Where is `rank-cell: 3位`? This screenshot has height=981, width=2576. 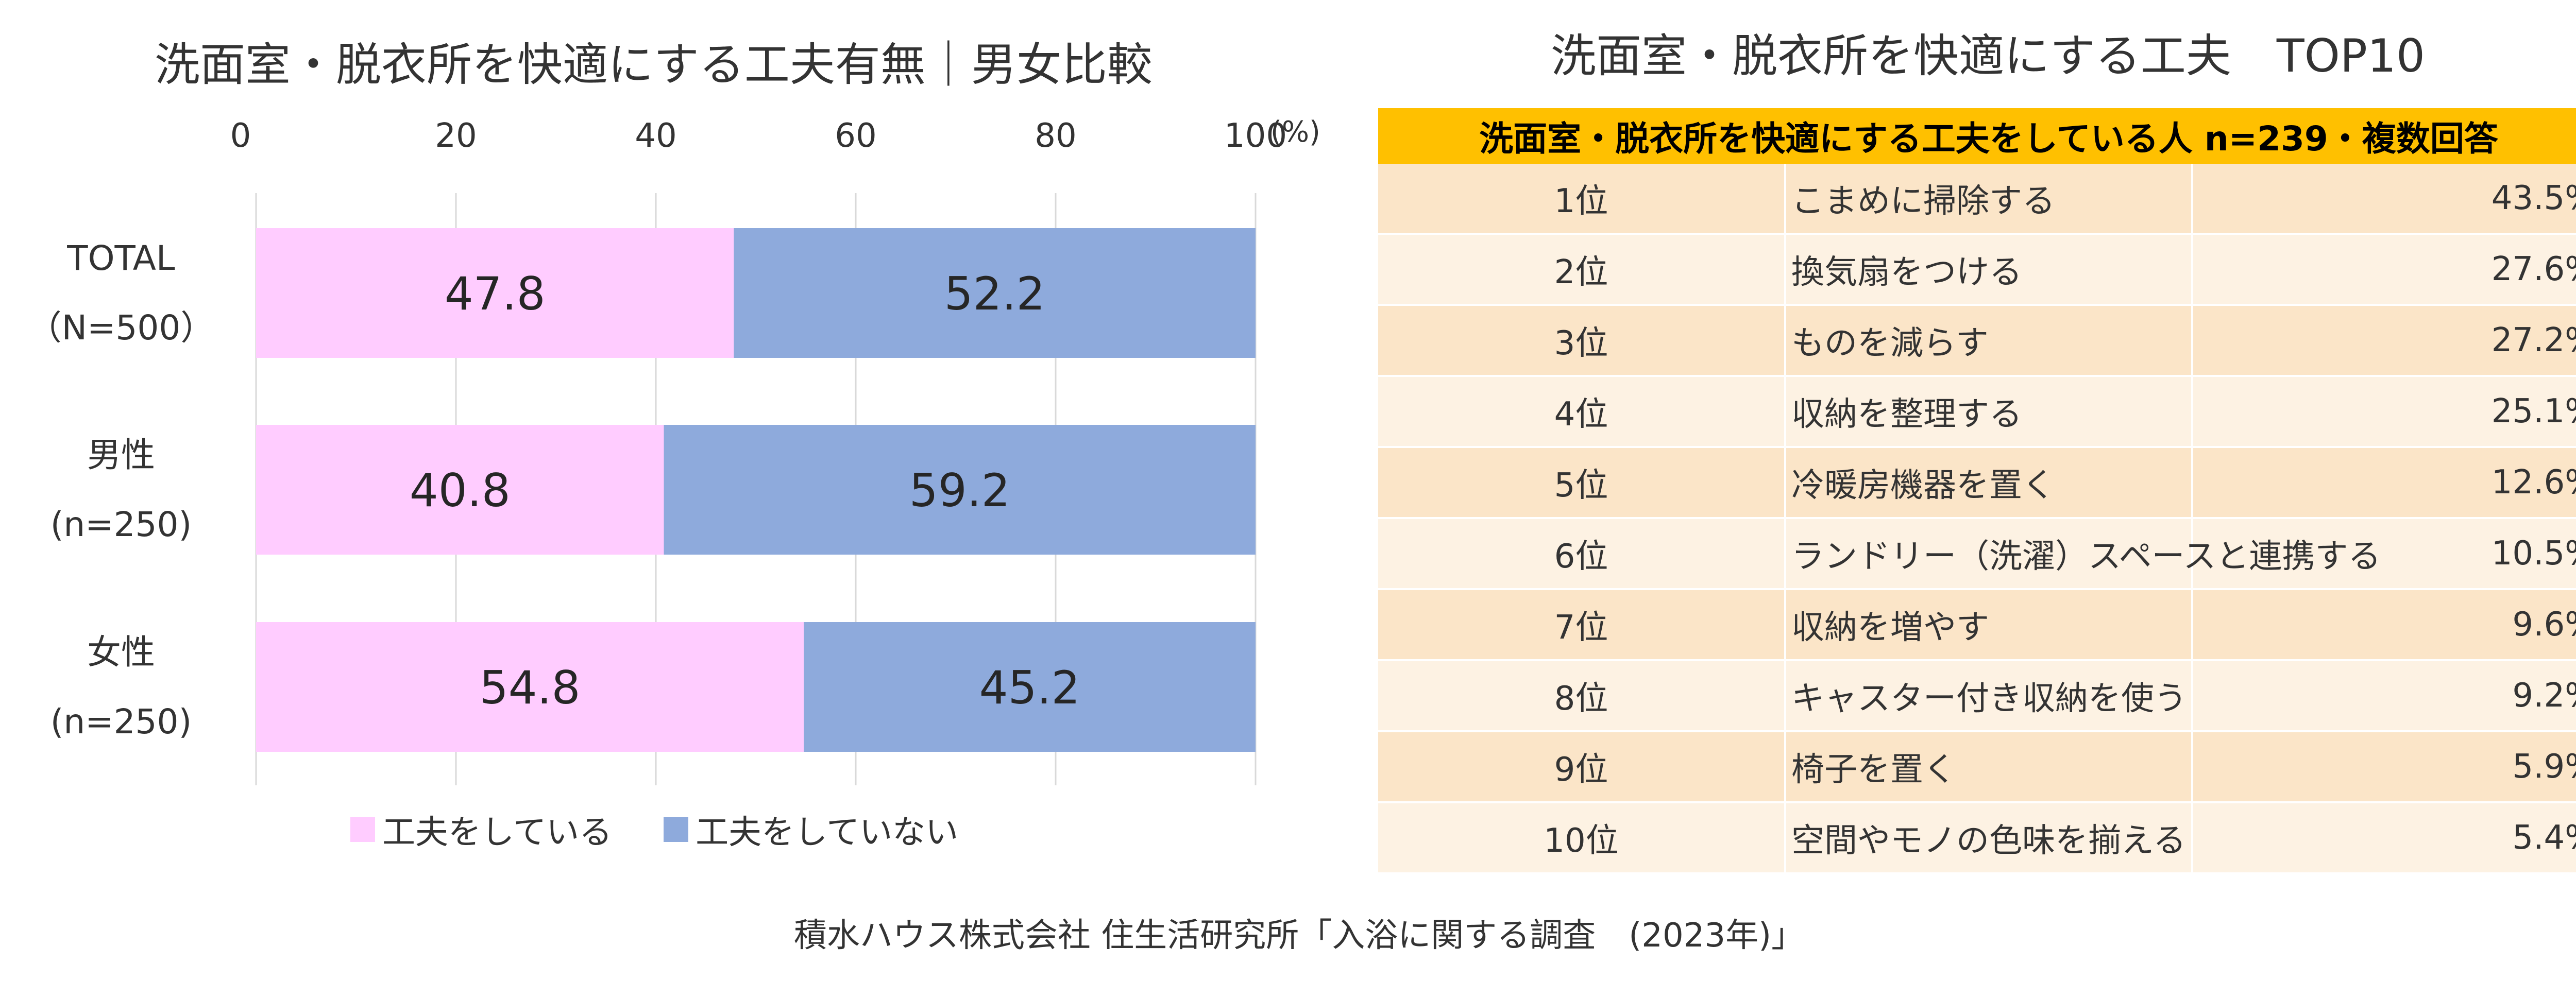 rank-cell: 3位 is located at coordinates (1582, 340).